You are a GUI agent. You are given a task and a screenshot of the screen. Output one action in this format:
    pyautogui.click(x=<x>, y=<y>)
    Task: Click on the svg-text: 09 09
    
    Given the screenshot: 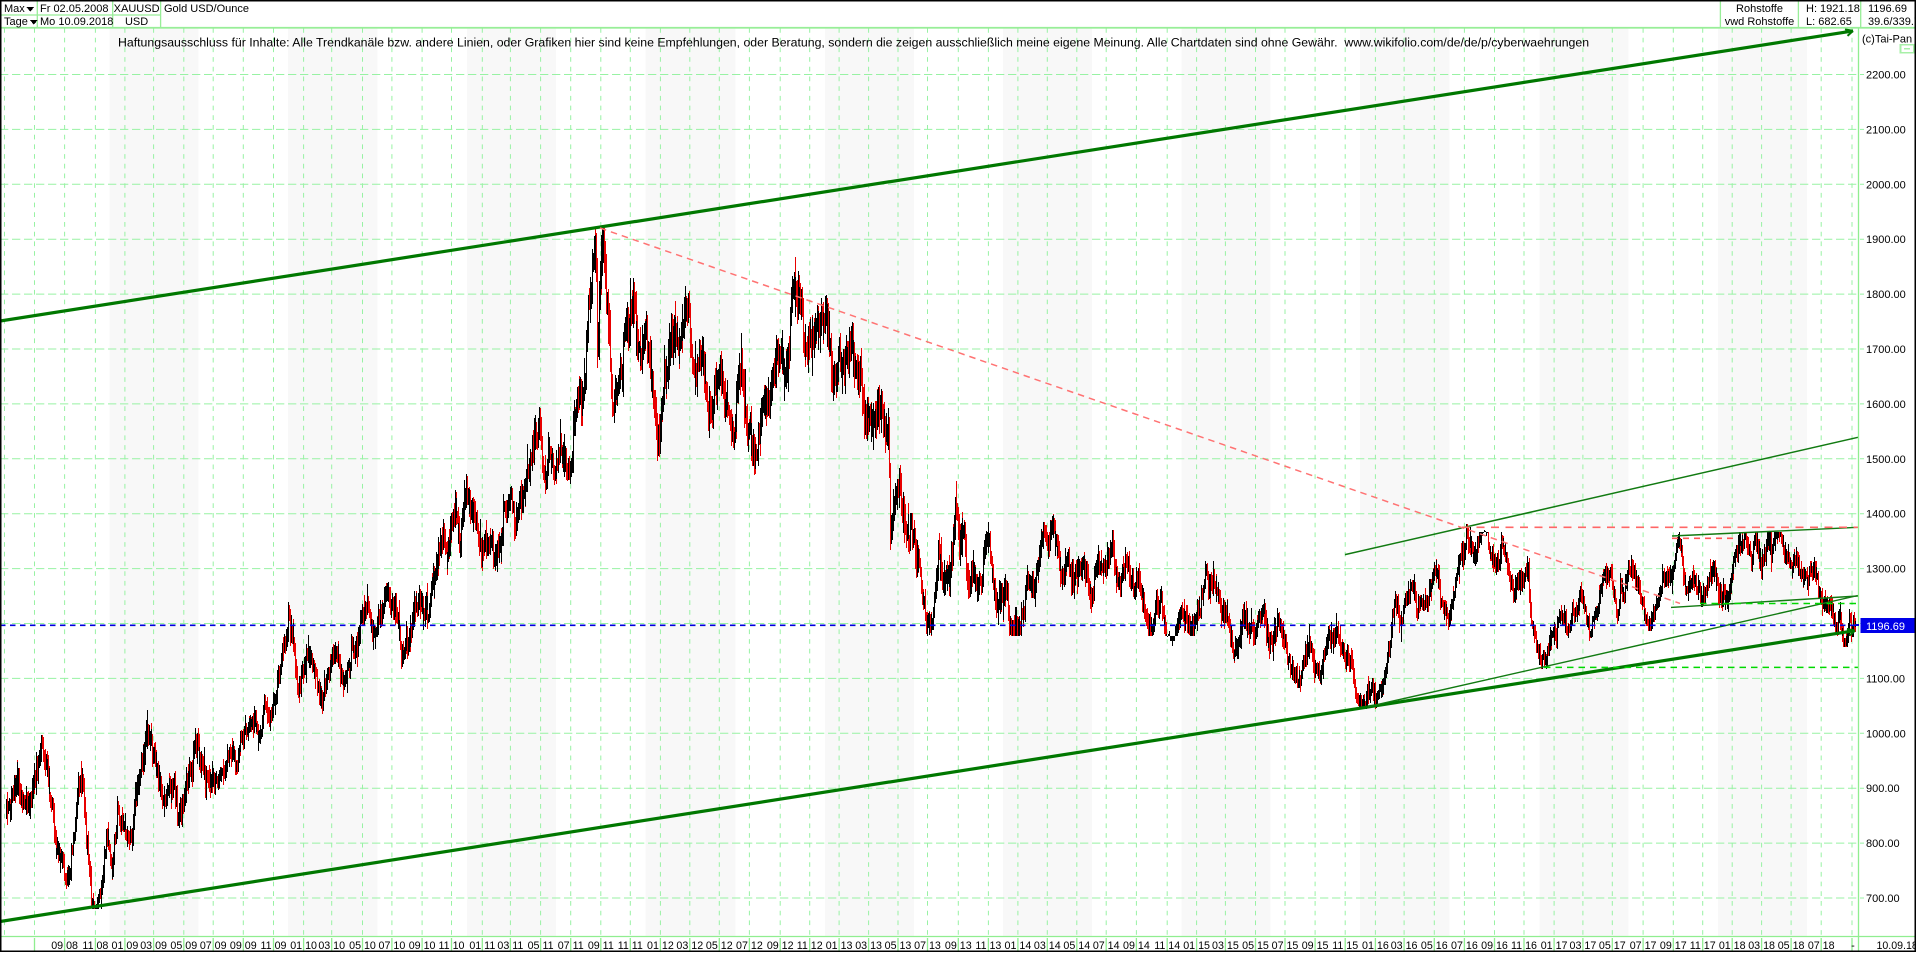 What is the action you would take?
    pyautogui.click(x=243, y=946)
    